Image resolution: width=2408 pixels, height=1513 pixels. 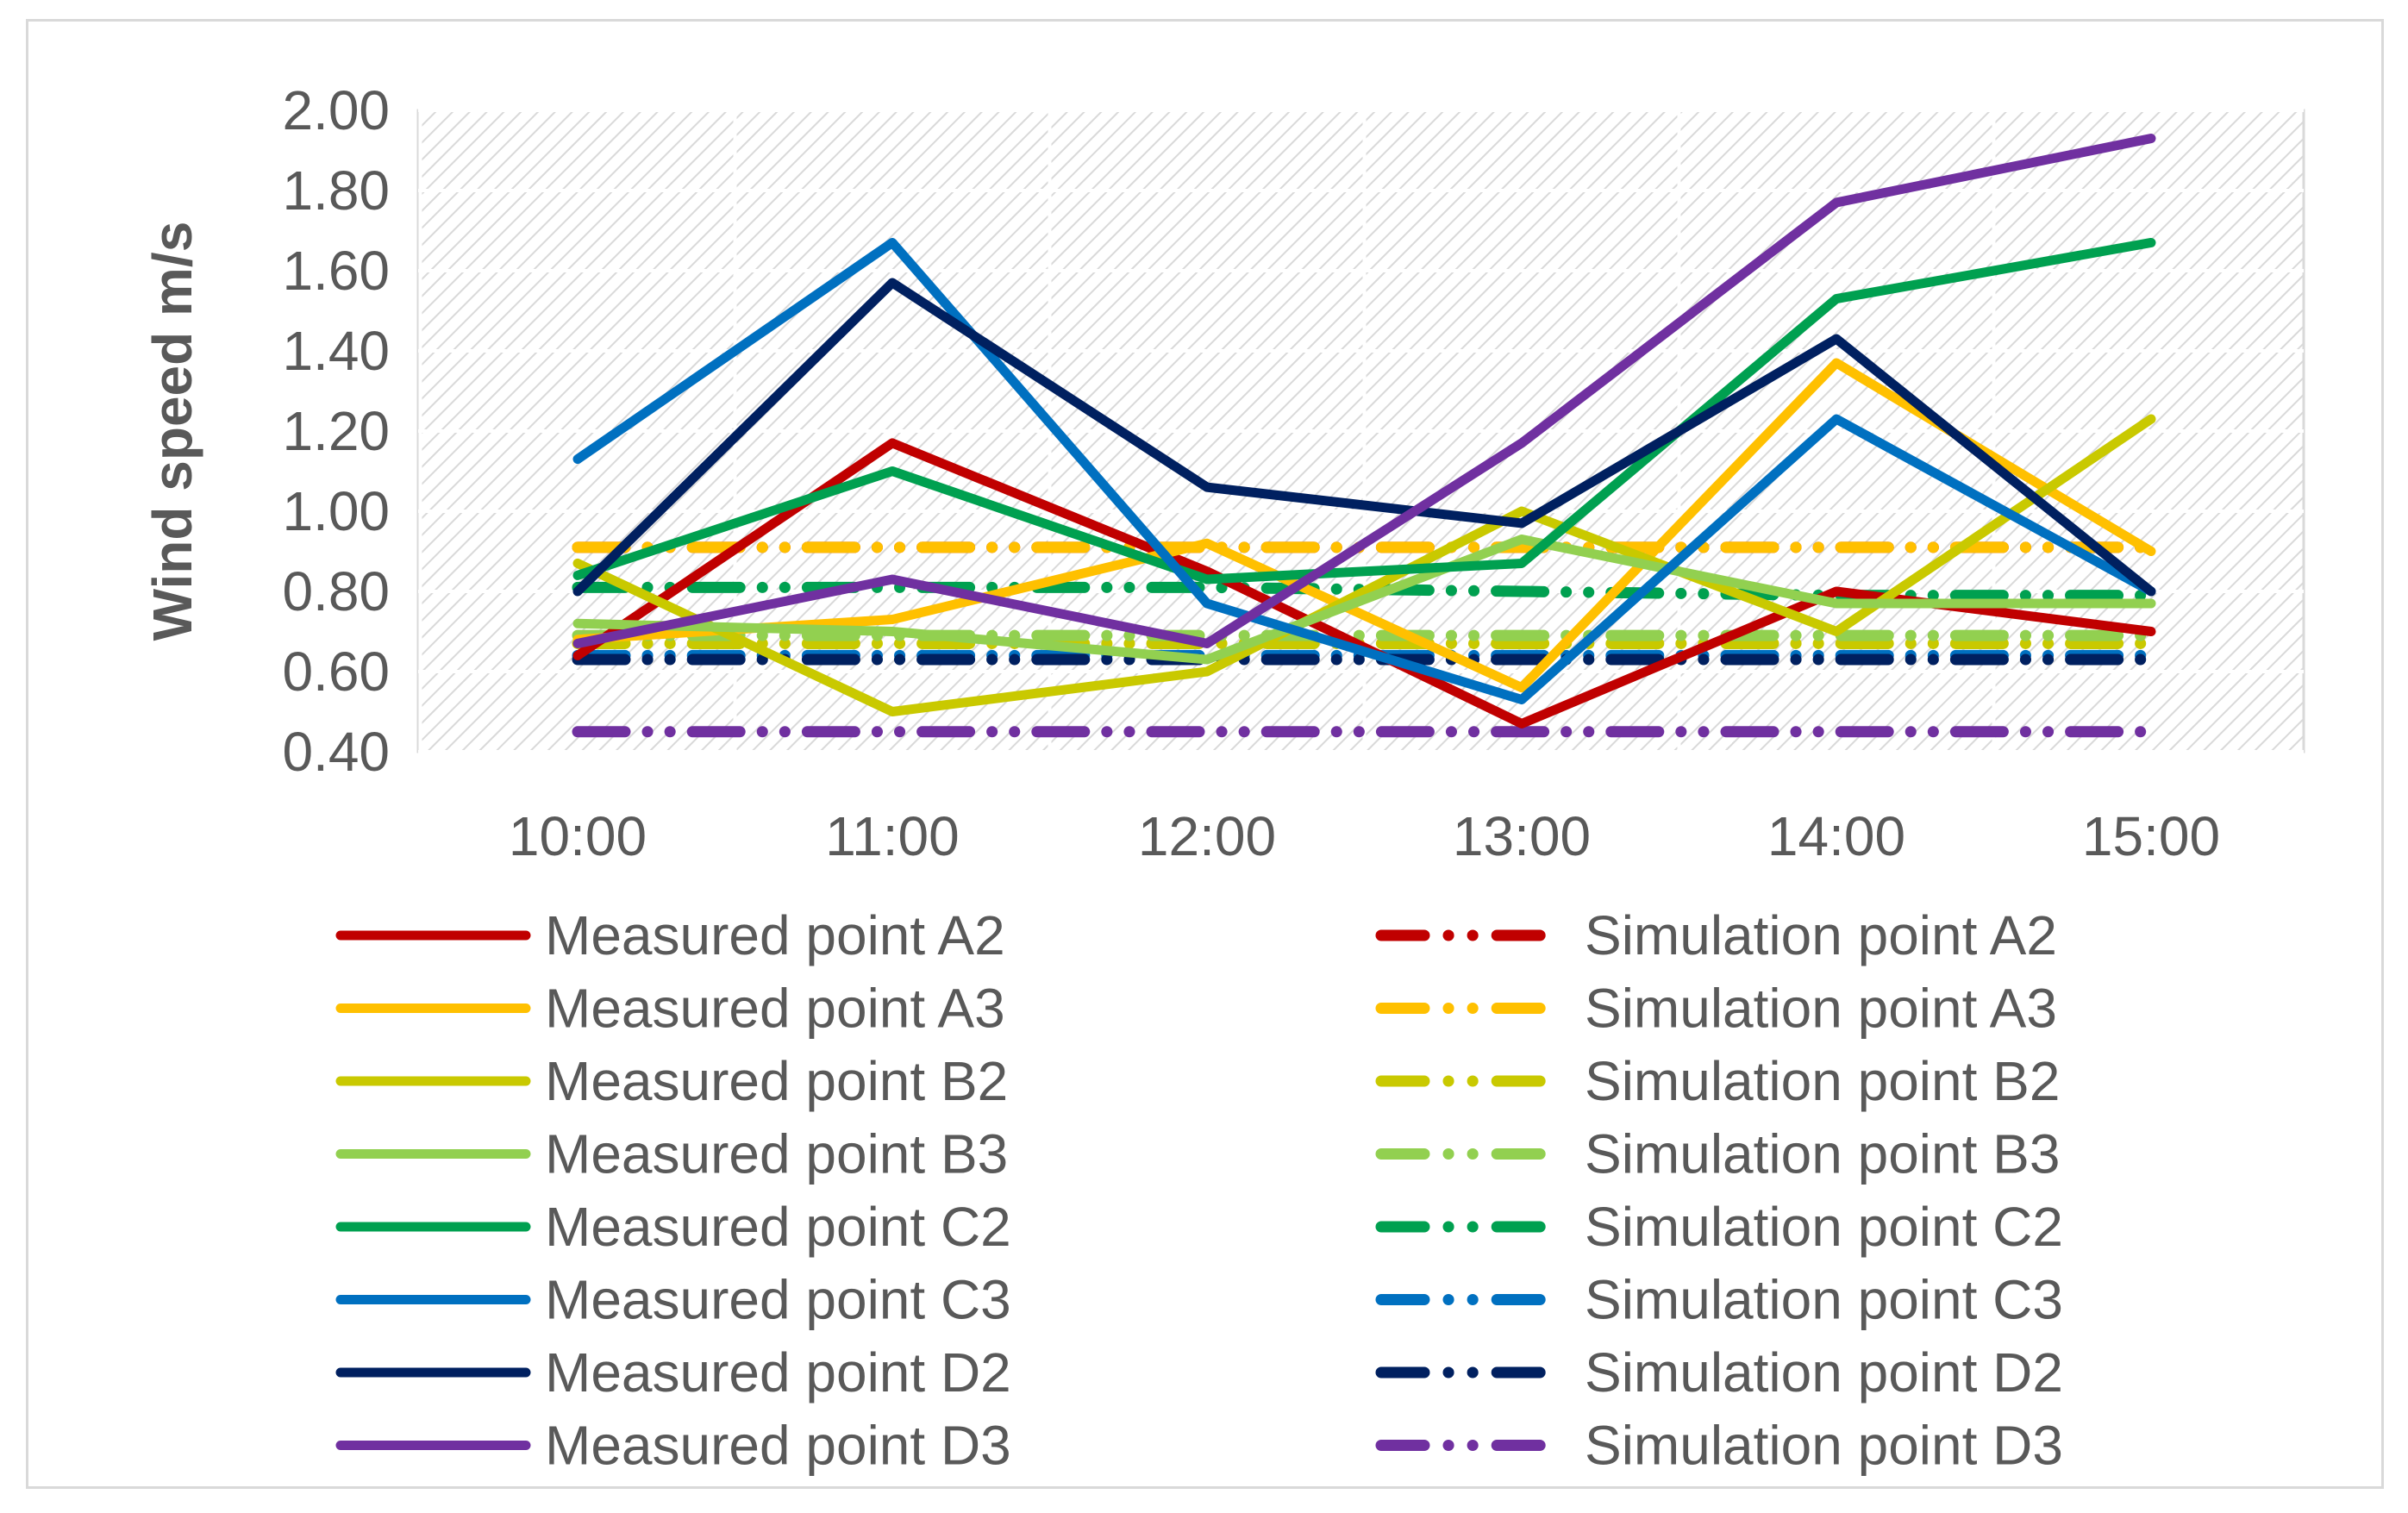 What do you see at coordinates (778, 1227) in the screenshot?
I see `legend-label: Measured point C2` at bounding box center [778, 1227].